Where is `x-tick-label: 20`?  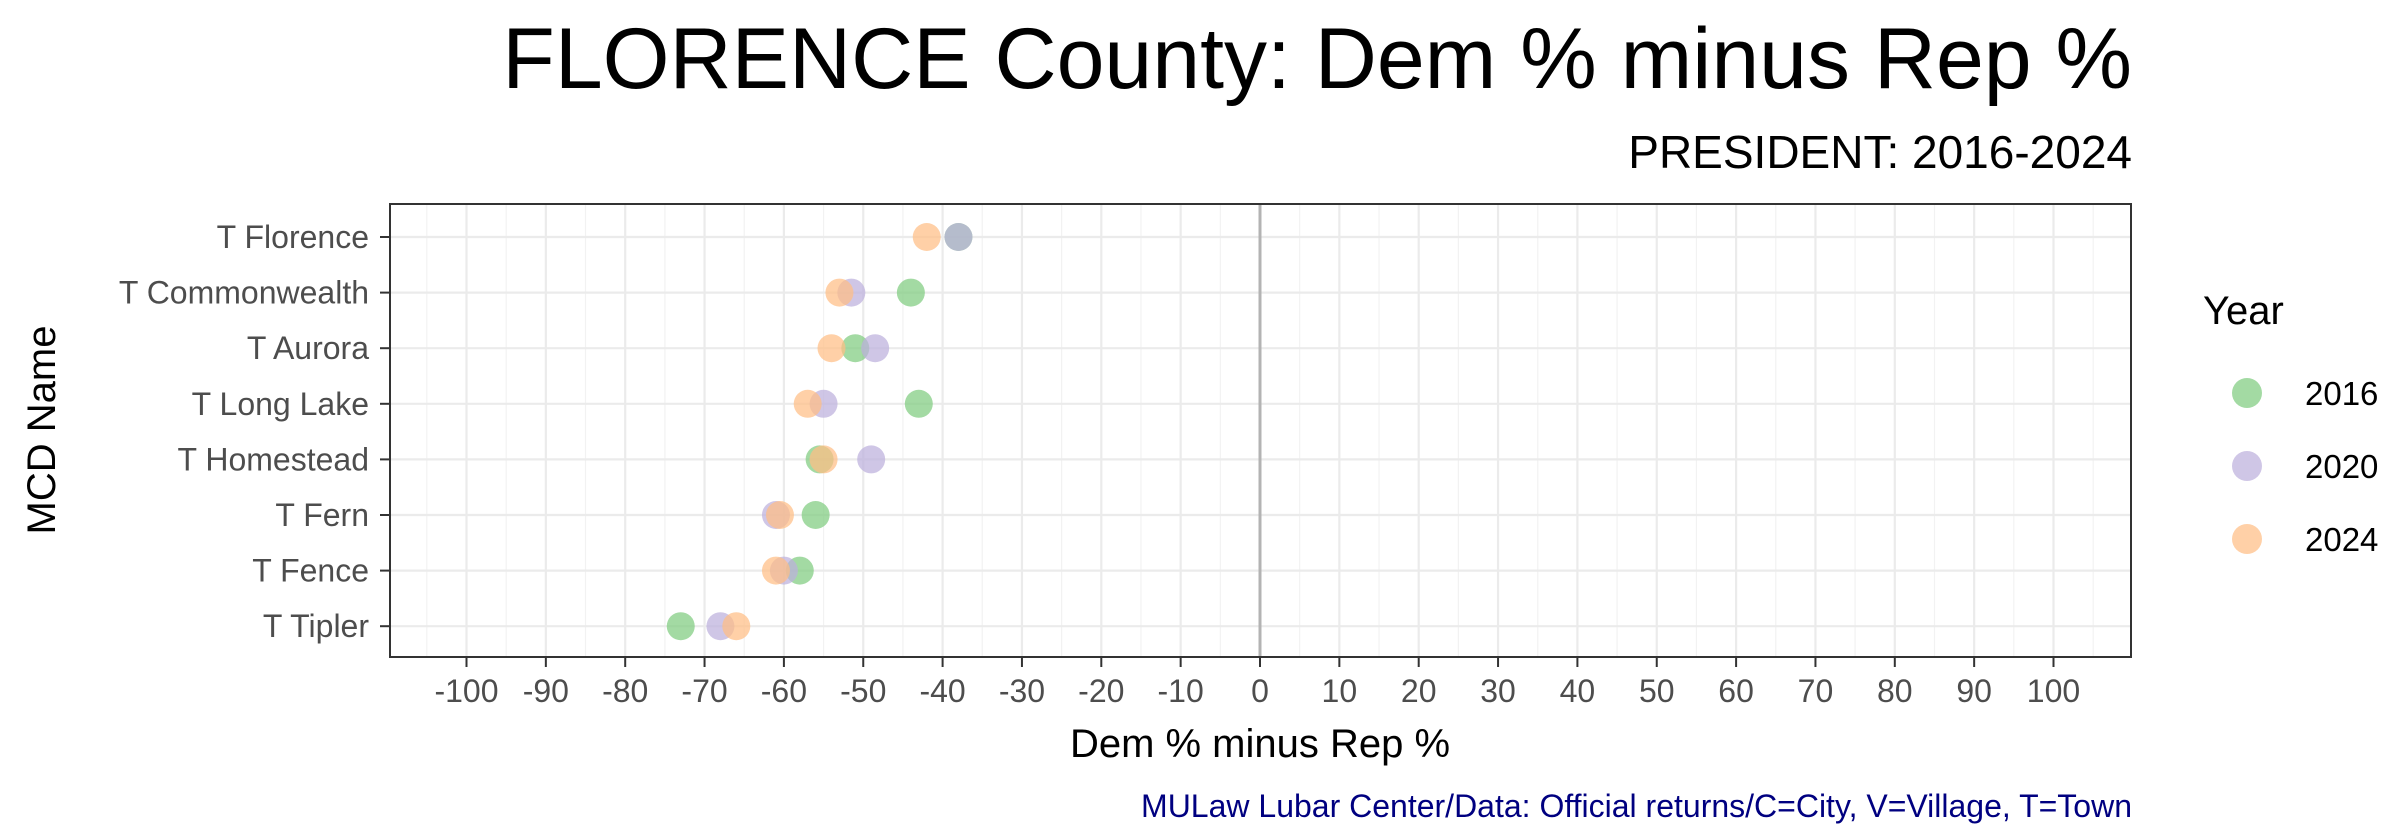 x-tick-label: 20 is located at coordinates (1419, 691).